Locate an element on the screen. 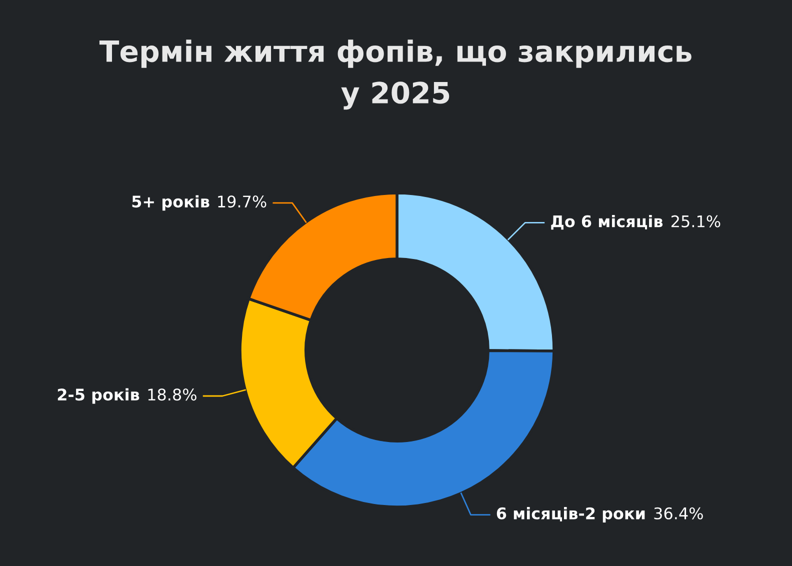  data-label: 36.4% is located at coordinates (678, 513).